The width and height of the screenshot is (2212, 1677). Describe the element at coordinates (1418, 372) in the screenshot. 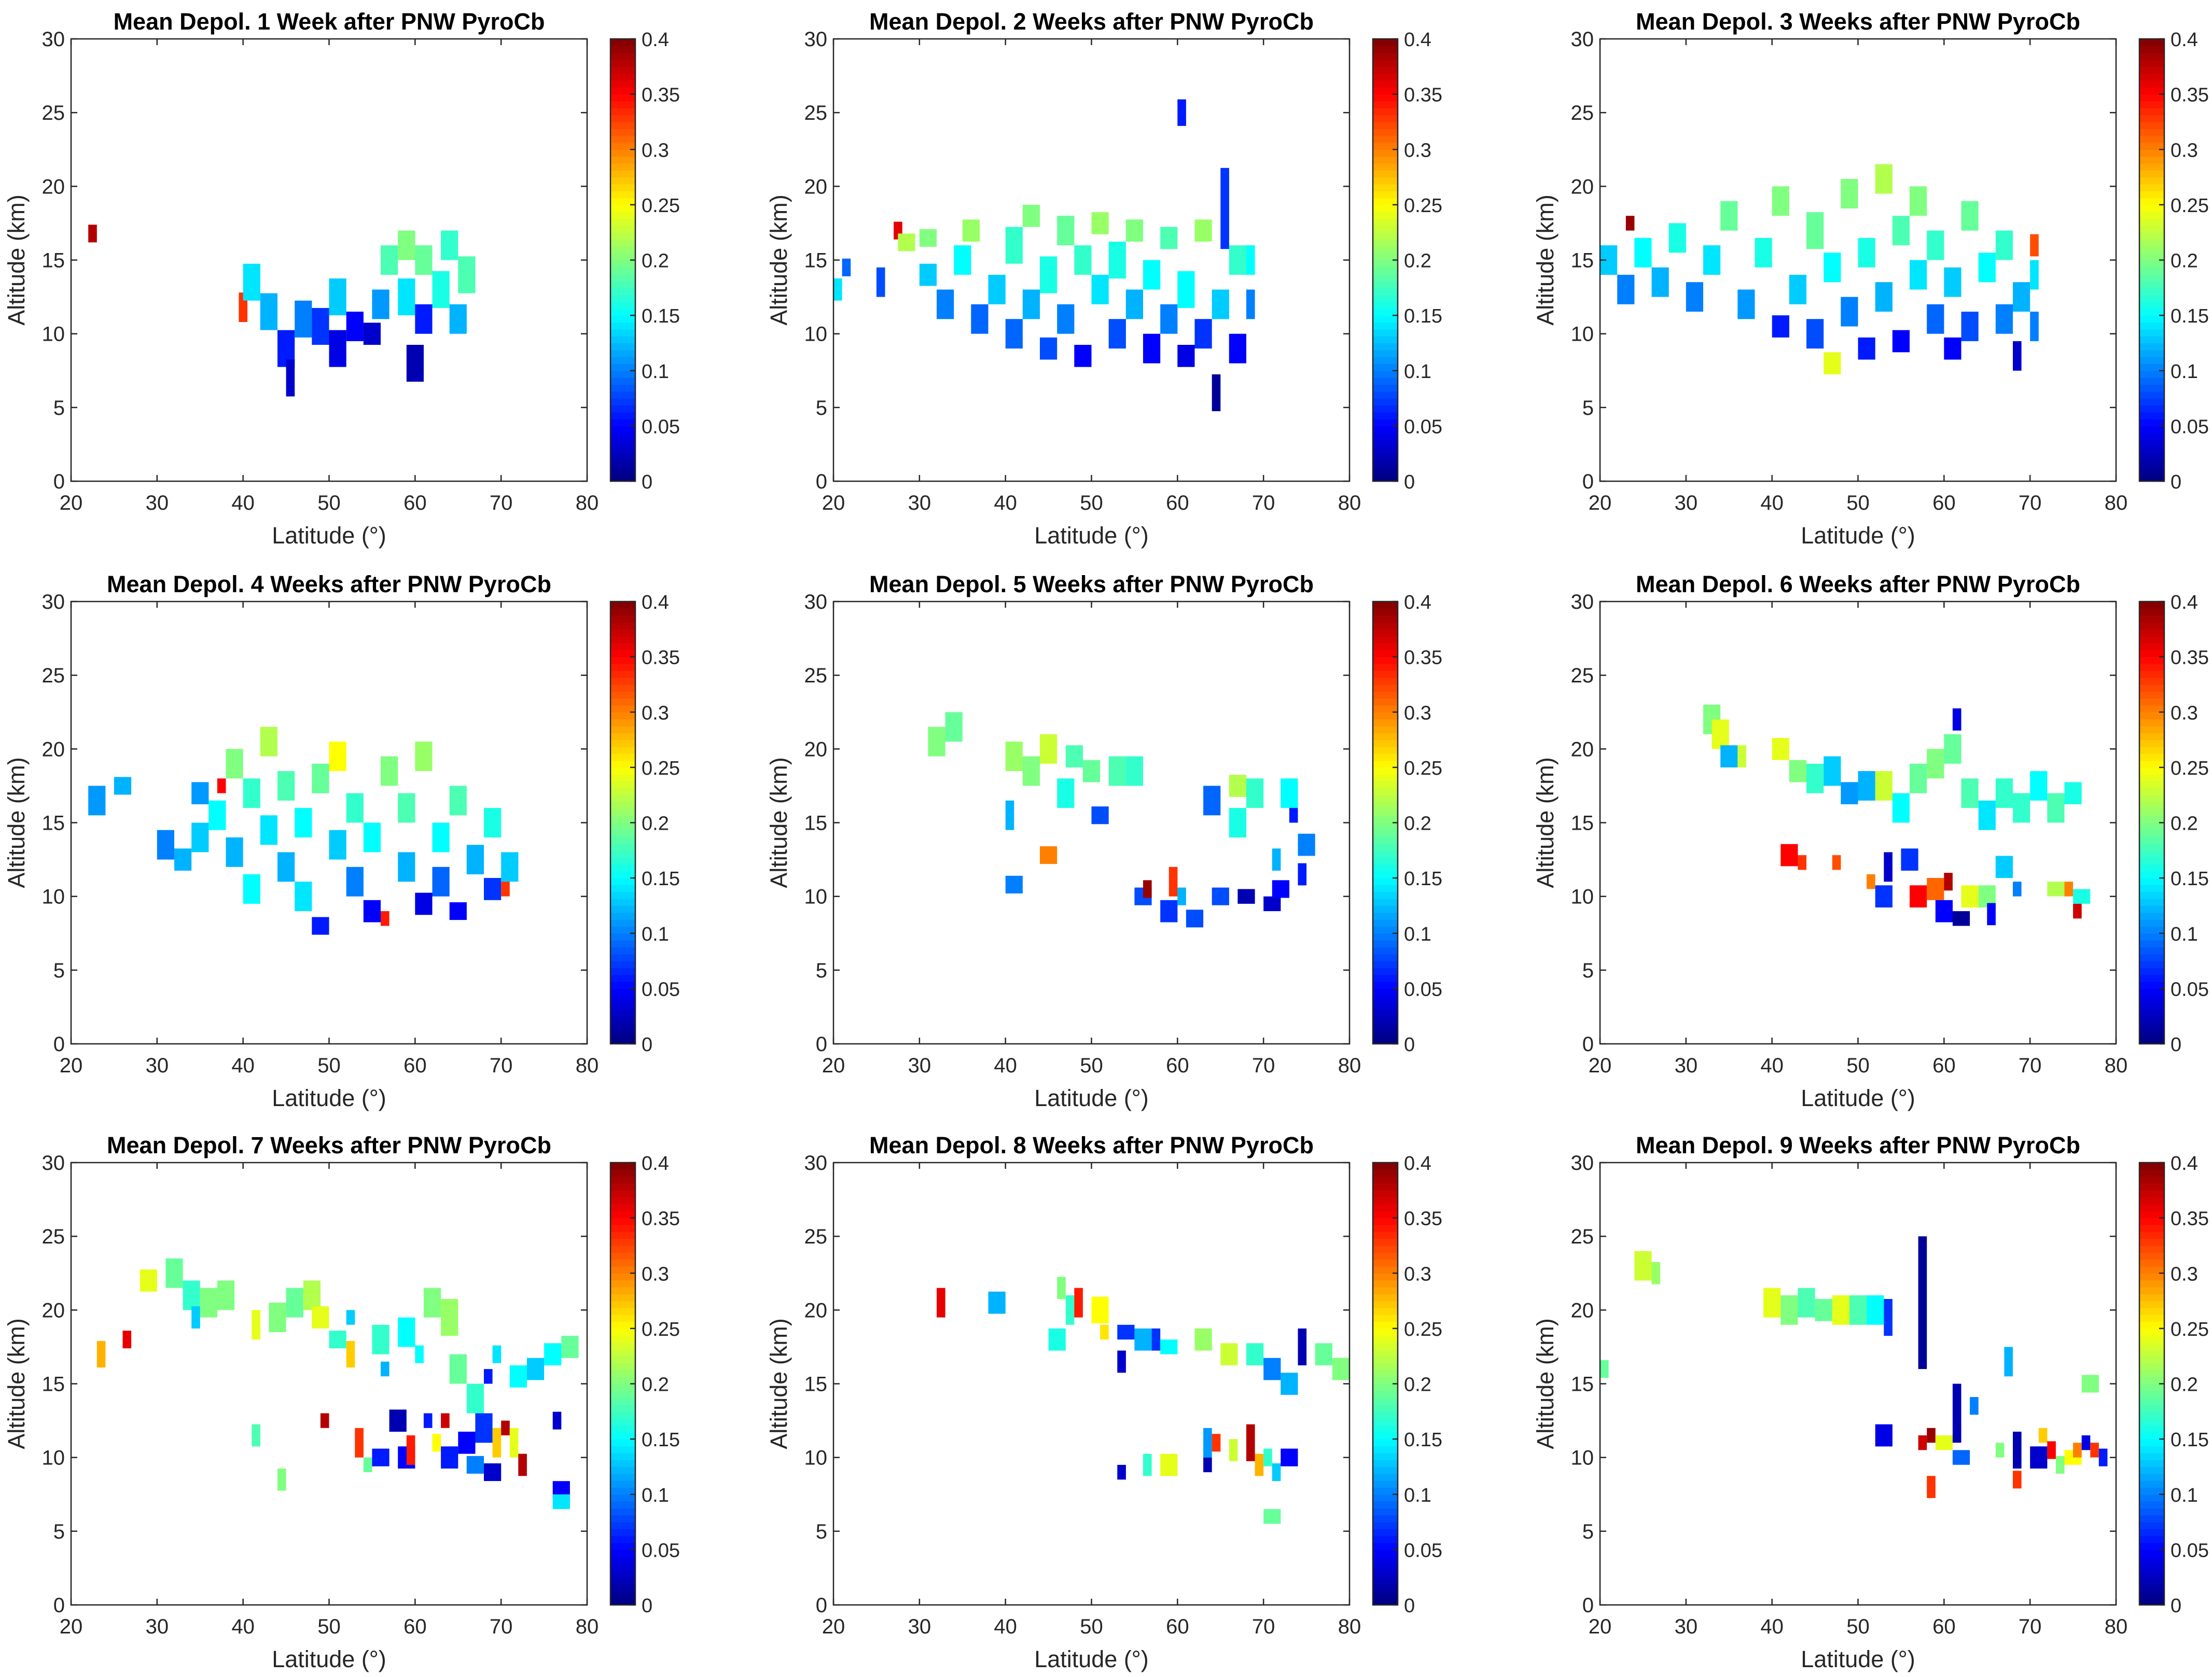

I see `colorbar-tick-label: 0.1` at that location.